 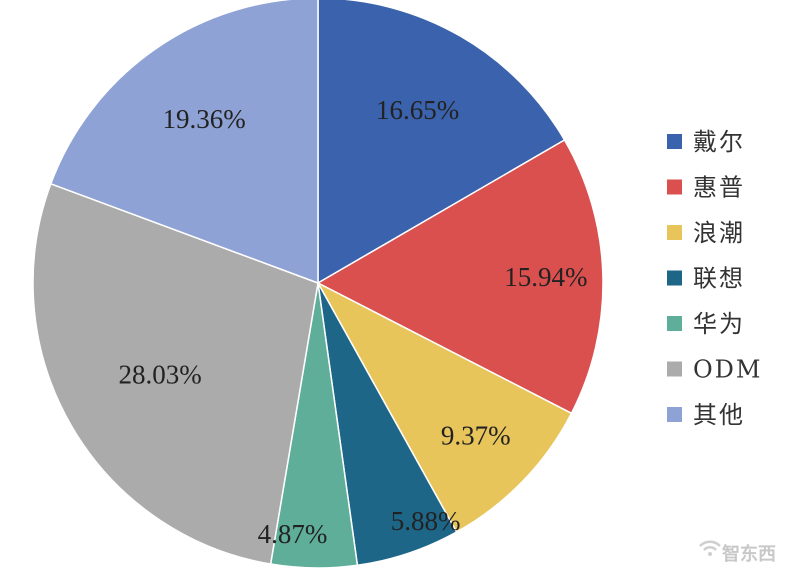 I want to click on slice-label-6: 28.03%, so click(x=159, y=374).